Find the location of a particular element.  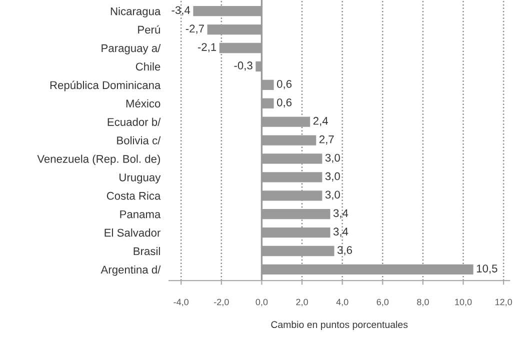

y-tick-label: Bolivia c/ is located at coordinates (139, 140).